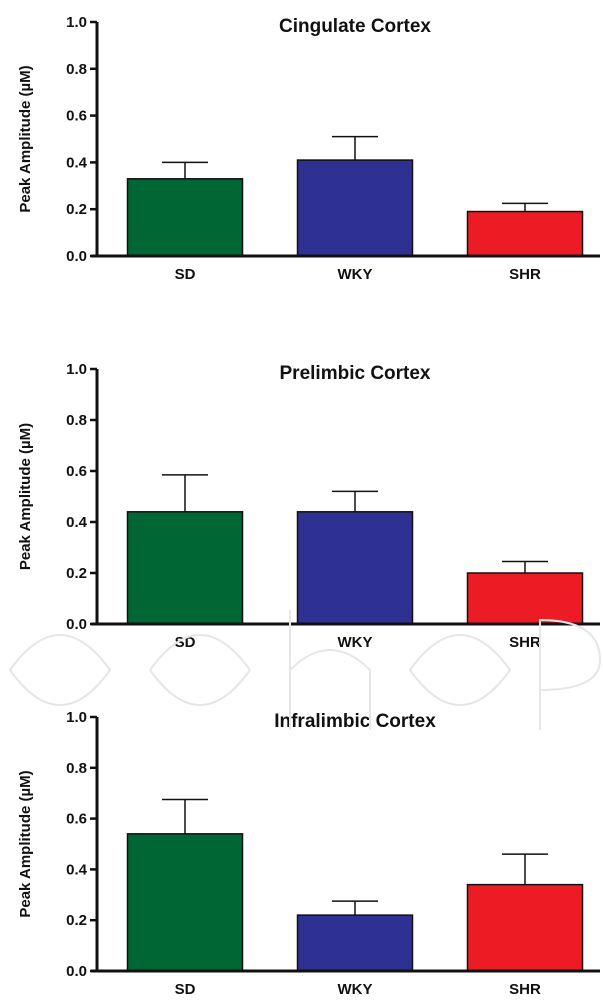  What do you see at coordinates (355, 721) in the screenshot?
I see `chart-title: Infralimbic Cortex` at bounding box center [355, 721].